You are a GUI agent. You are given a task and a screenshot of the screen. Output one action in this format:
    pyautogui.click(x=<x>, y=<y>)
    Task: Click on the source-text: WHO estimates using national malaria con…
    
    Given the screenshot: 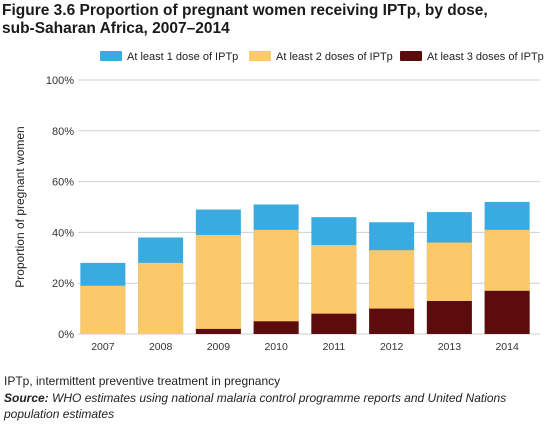 What is the action you would take?
    pyautogui.click(x=255, y=406)
    